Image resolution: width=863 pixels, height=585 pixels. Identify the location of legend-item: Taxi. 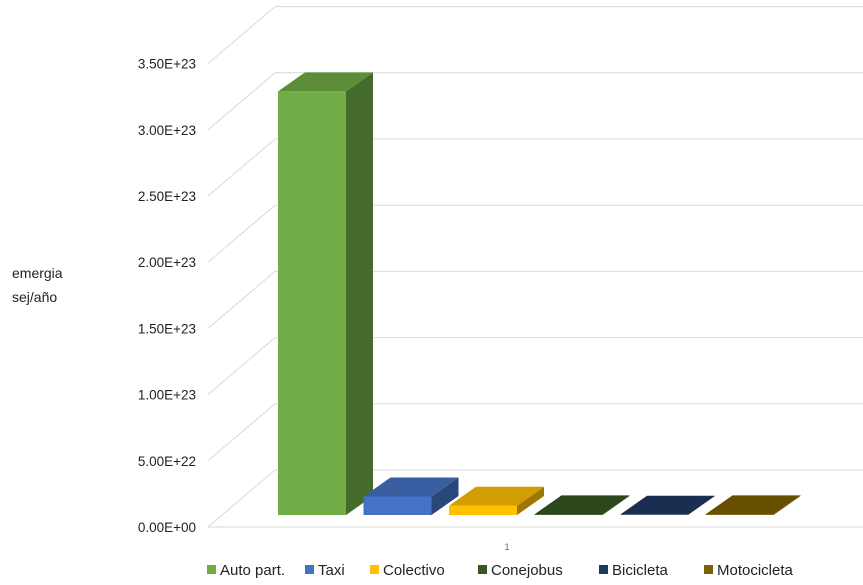
(325, 570).